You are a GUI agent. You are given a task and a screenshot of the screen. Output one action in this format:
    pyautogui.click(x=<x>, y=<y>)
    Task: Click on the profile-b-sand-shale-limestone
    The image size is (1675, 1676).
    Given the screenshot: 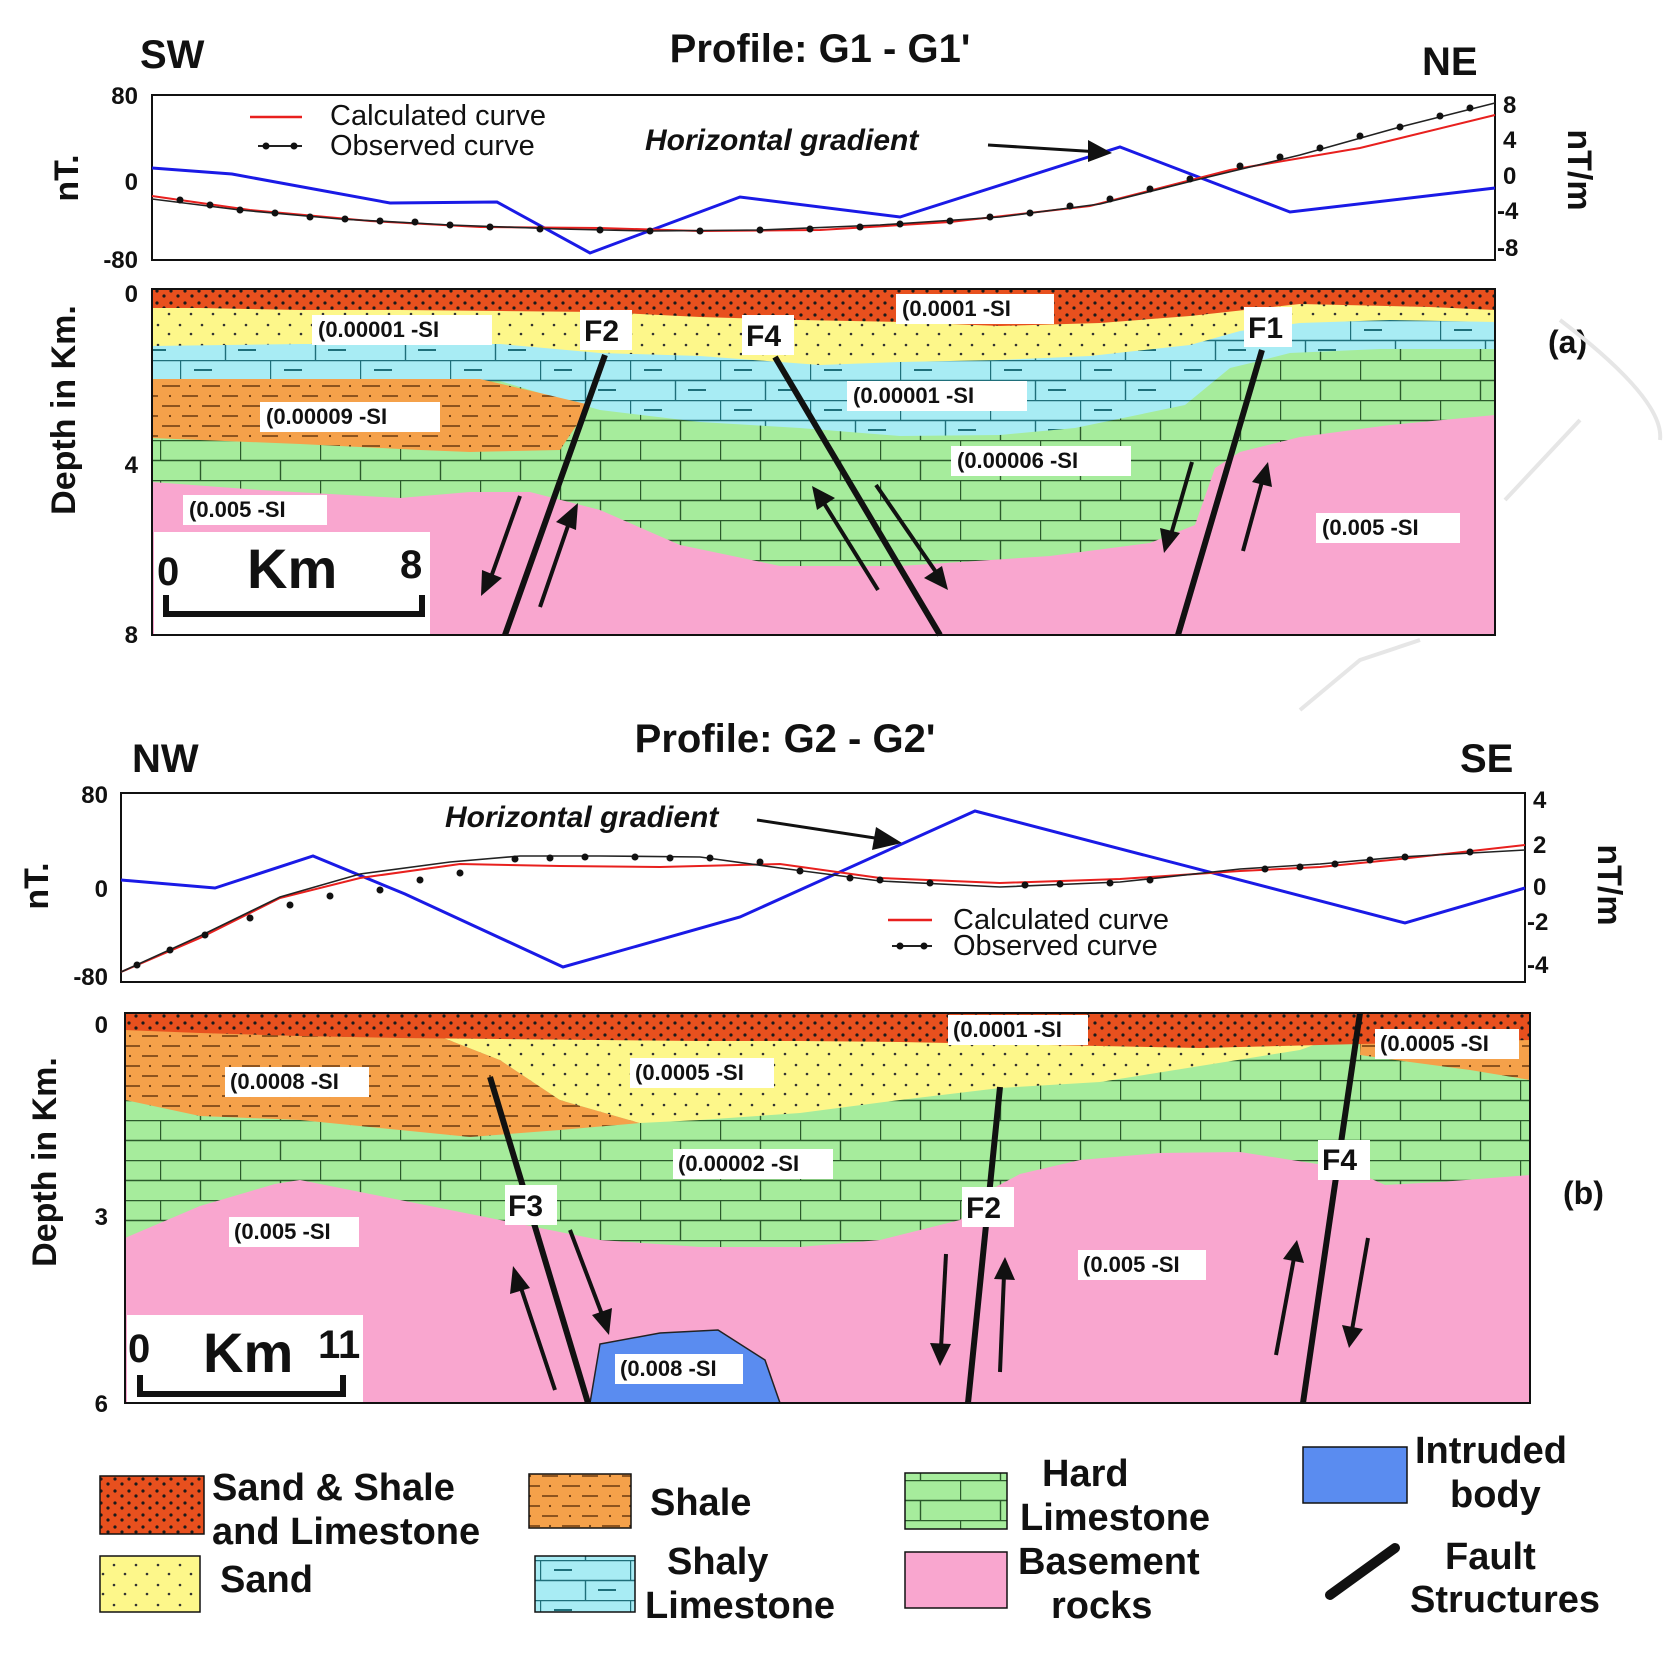 What is the action you would take?
    pyautogui.click(x=827, y=1030)
    